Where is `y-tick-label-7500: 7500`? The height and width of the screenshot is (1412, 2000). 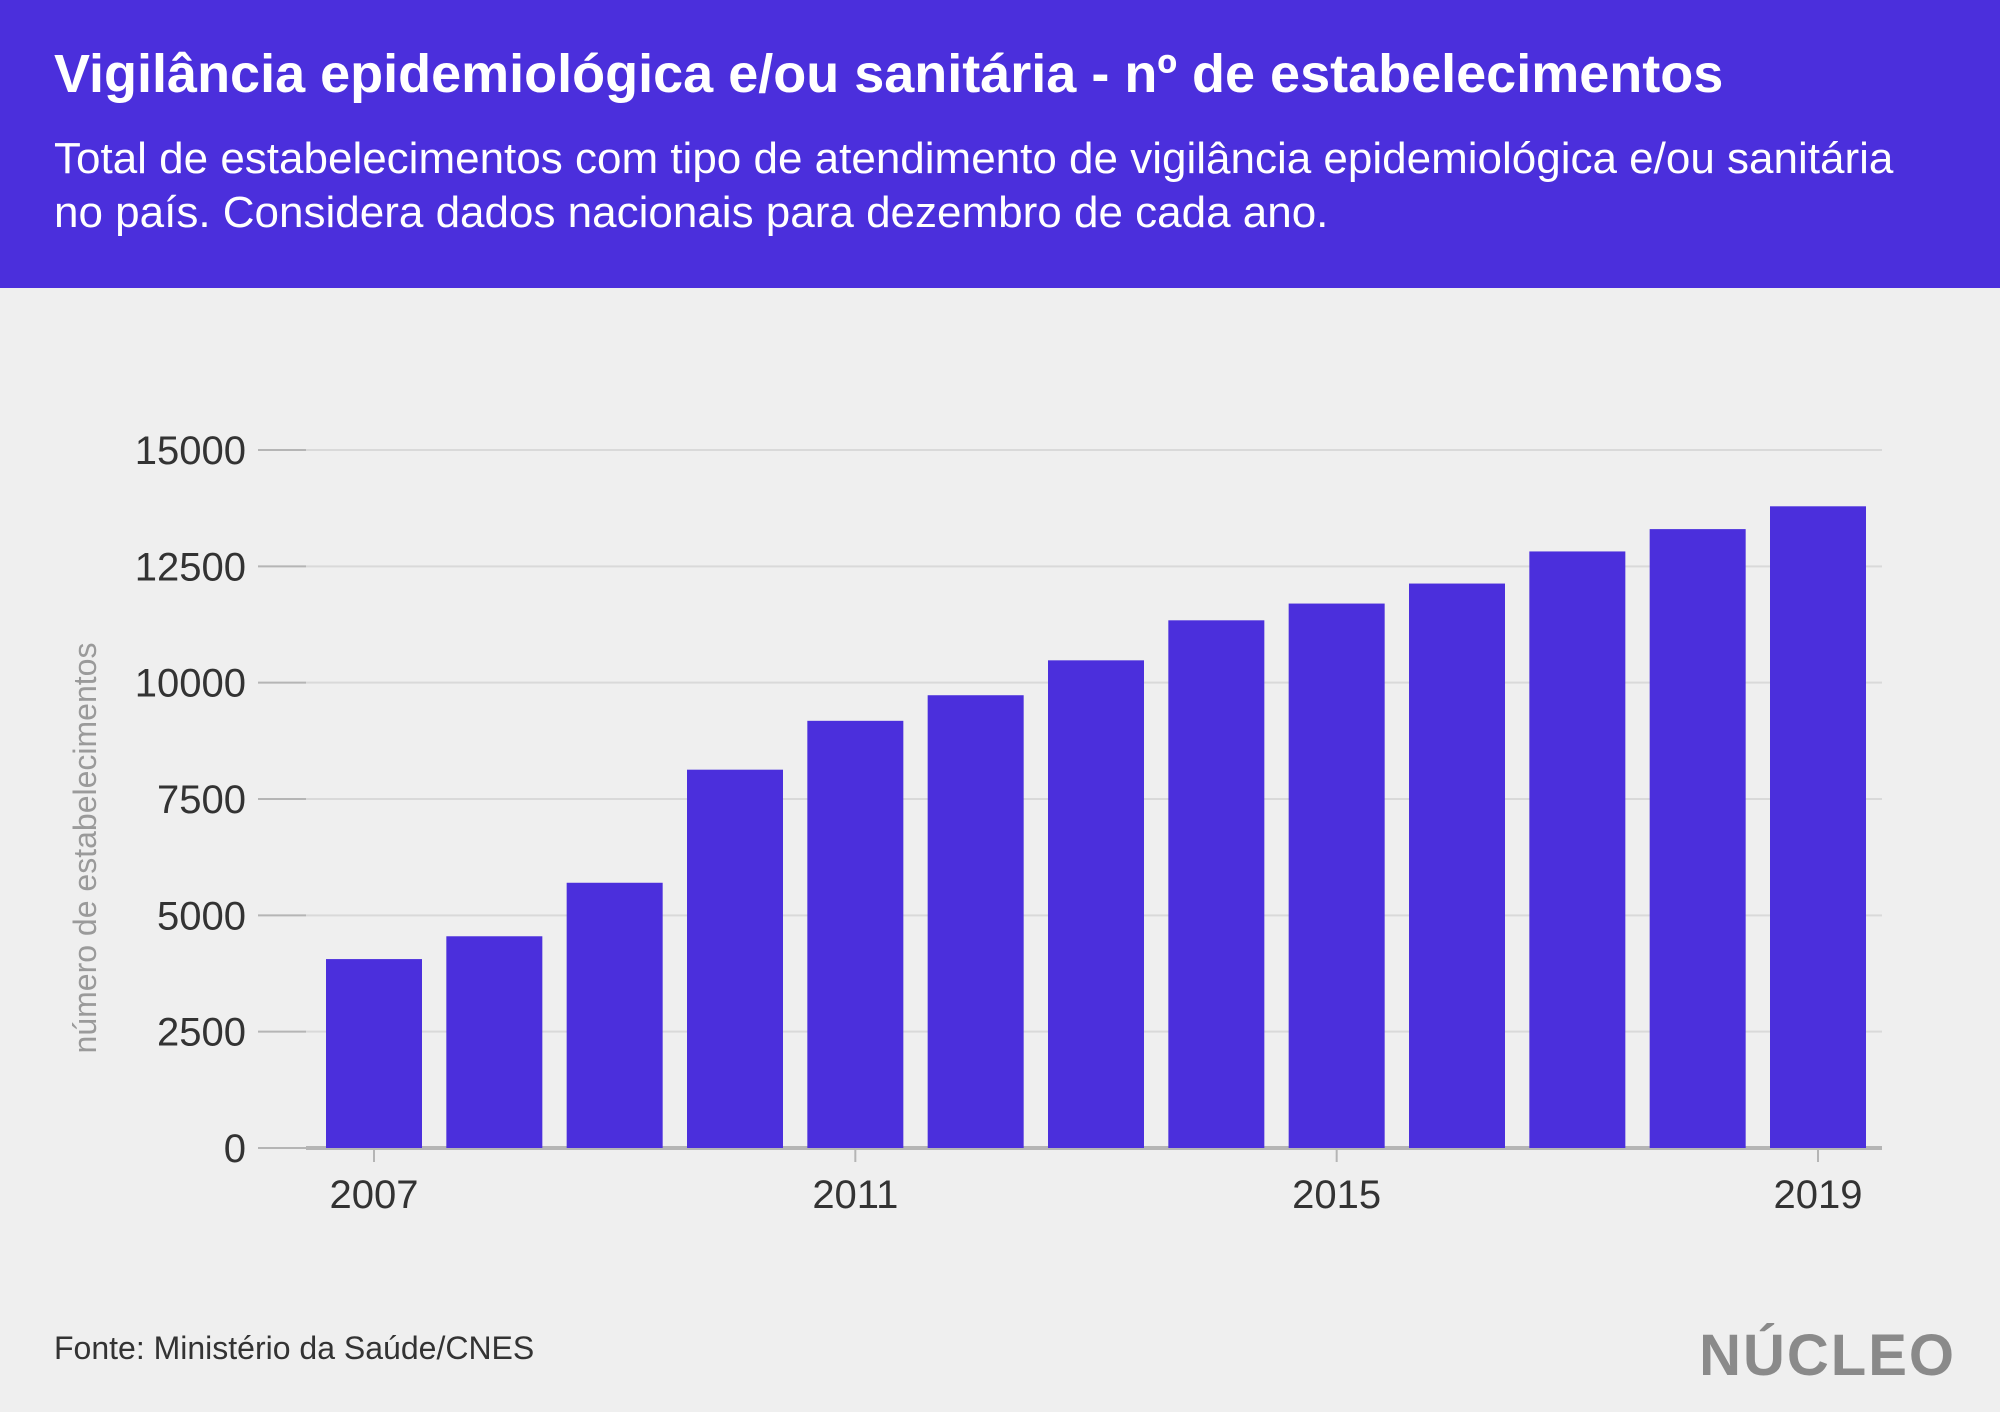
y-tick-label-7500: 7500 is located at coordinates (201, 800).